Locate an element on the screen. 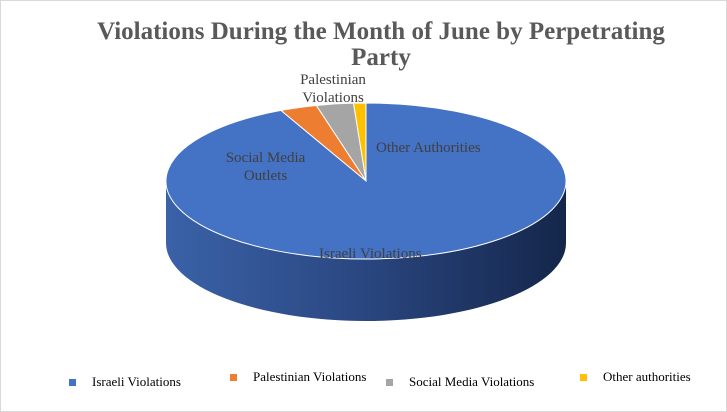  legend-label: Israeli Violations is located at coordinates (136, 381).